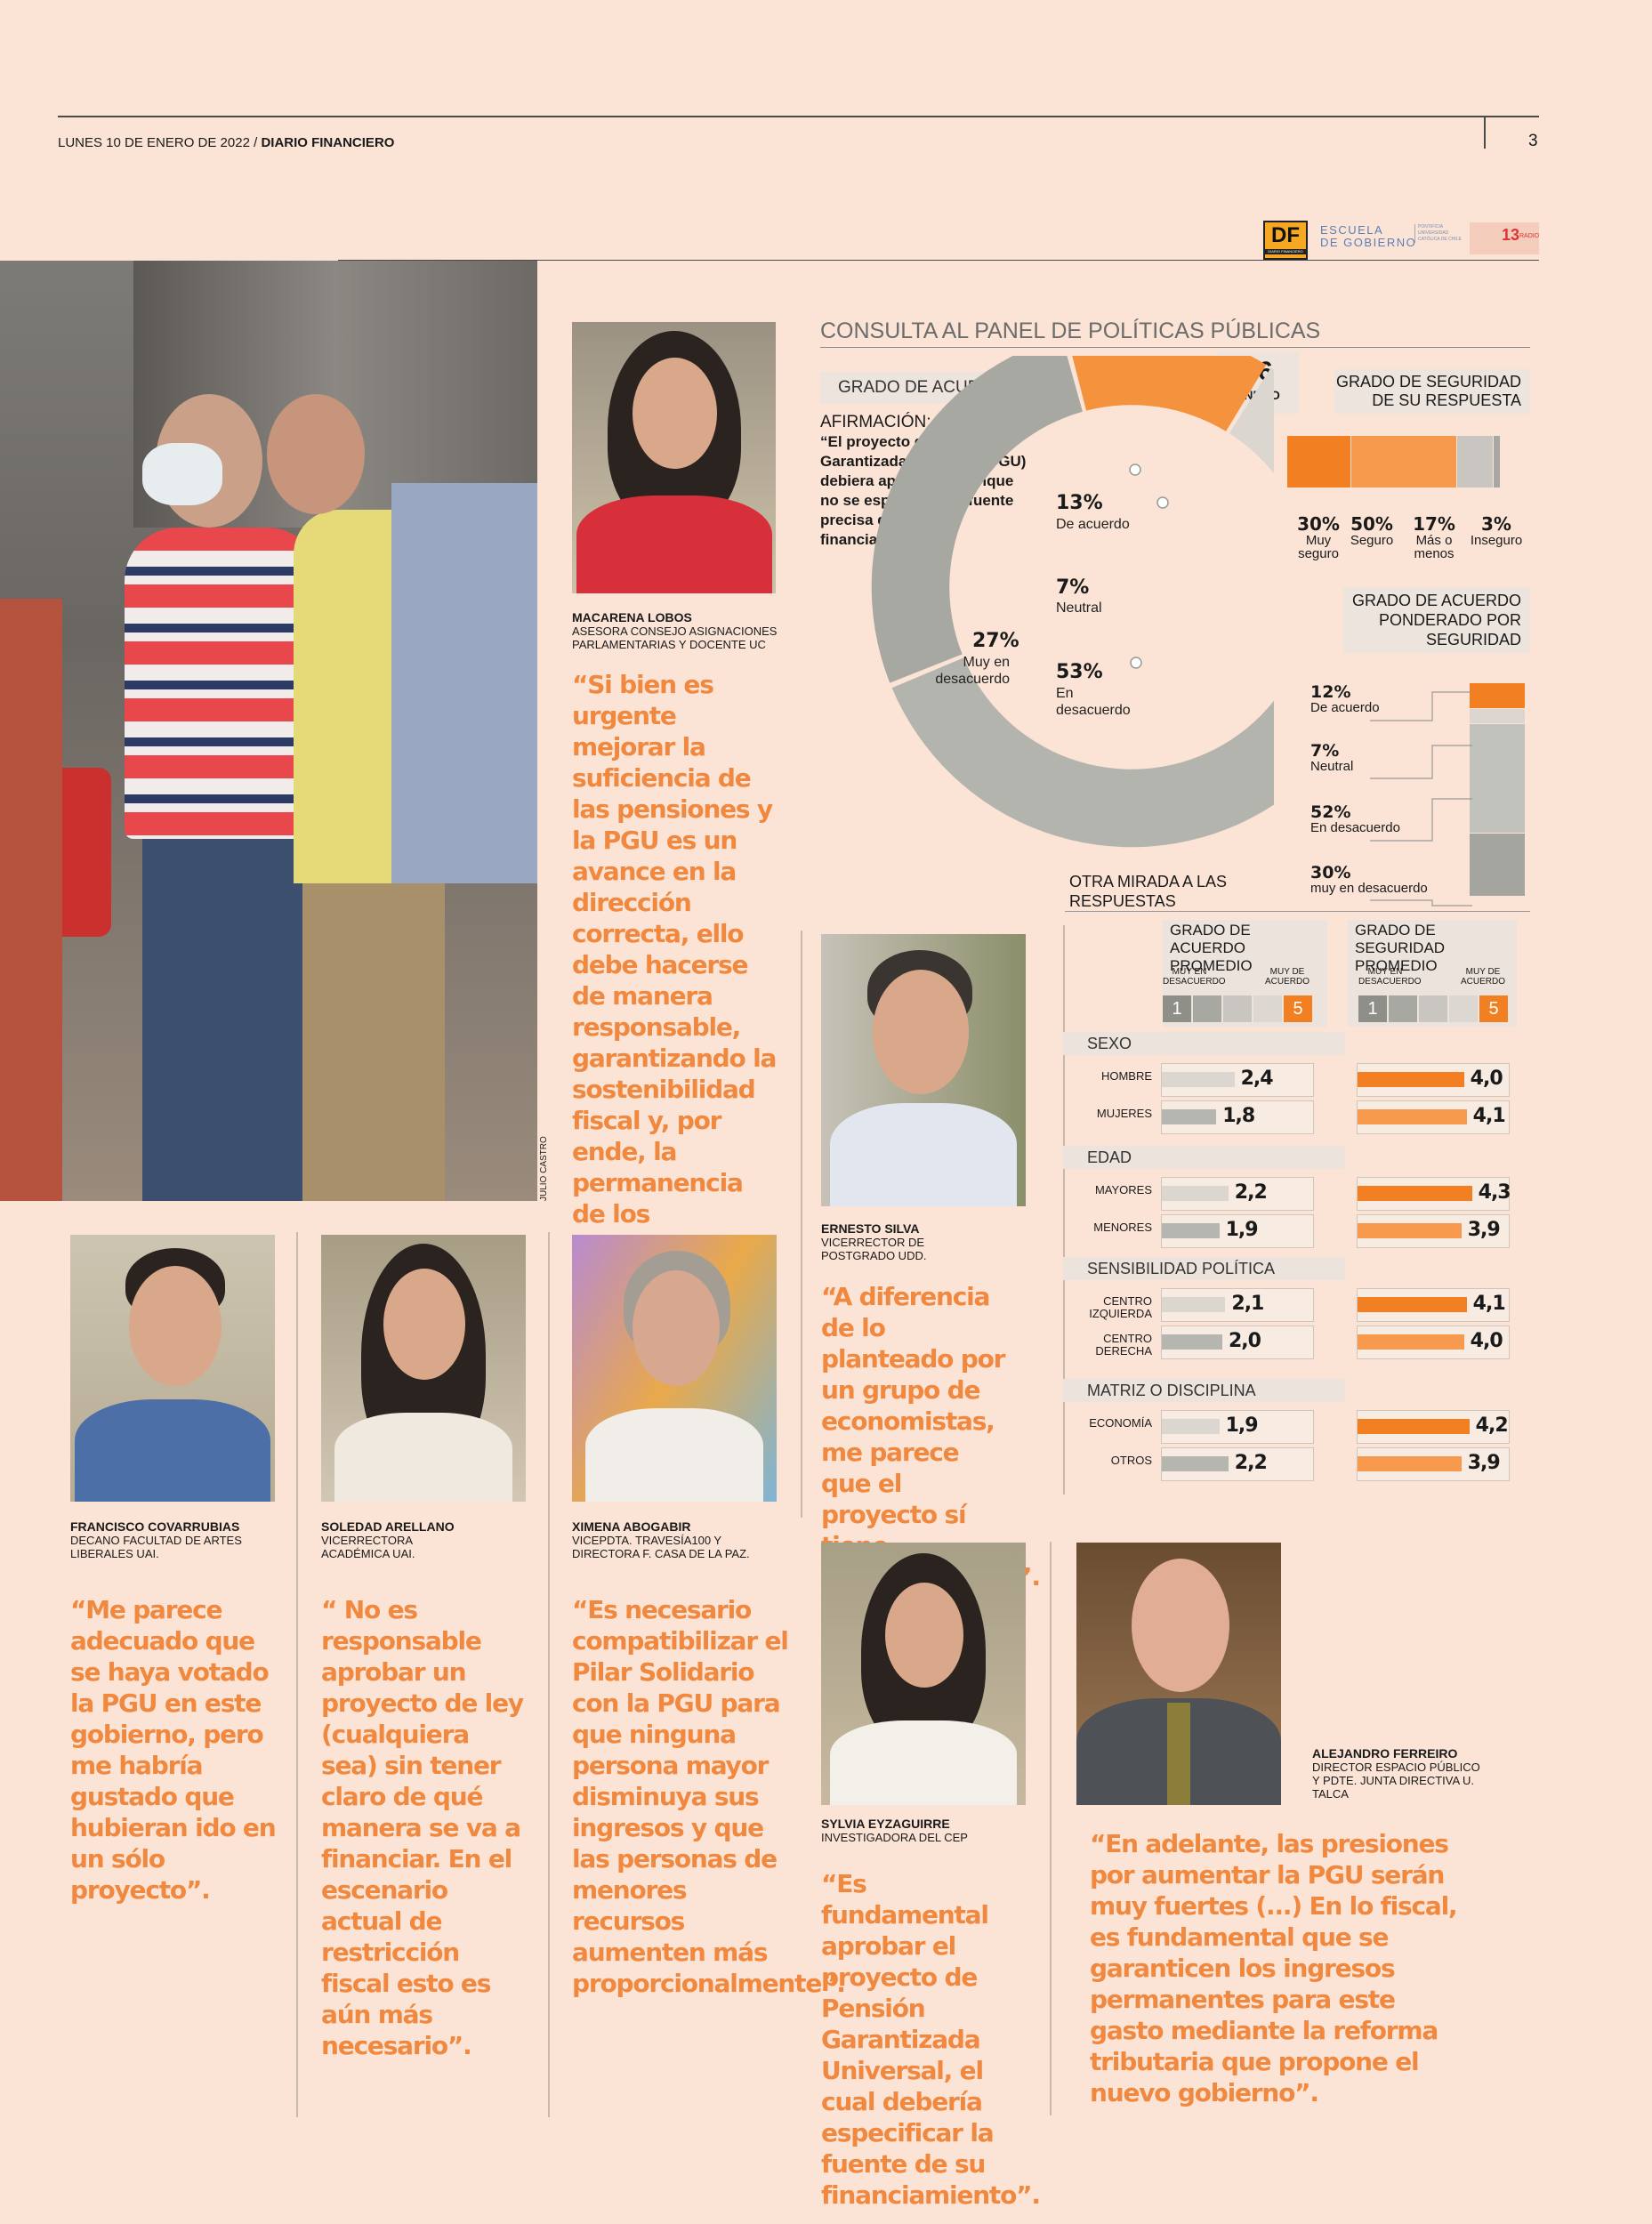 This screenshot has height=2224, width=1652. Describe the element at coordinates (676, 1328) in the screenshot. I see `abogabir-face` at that location.